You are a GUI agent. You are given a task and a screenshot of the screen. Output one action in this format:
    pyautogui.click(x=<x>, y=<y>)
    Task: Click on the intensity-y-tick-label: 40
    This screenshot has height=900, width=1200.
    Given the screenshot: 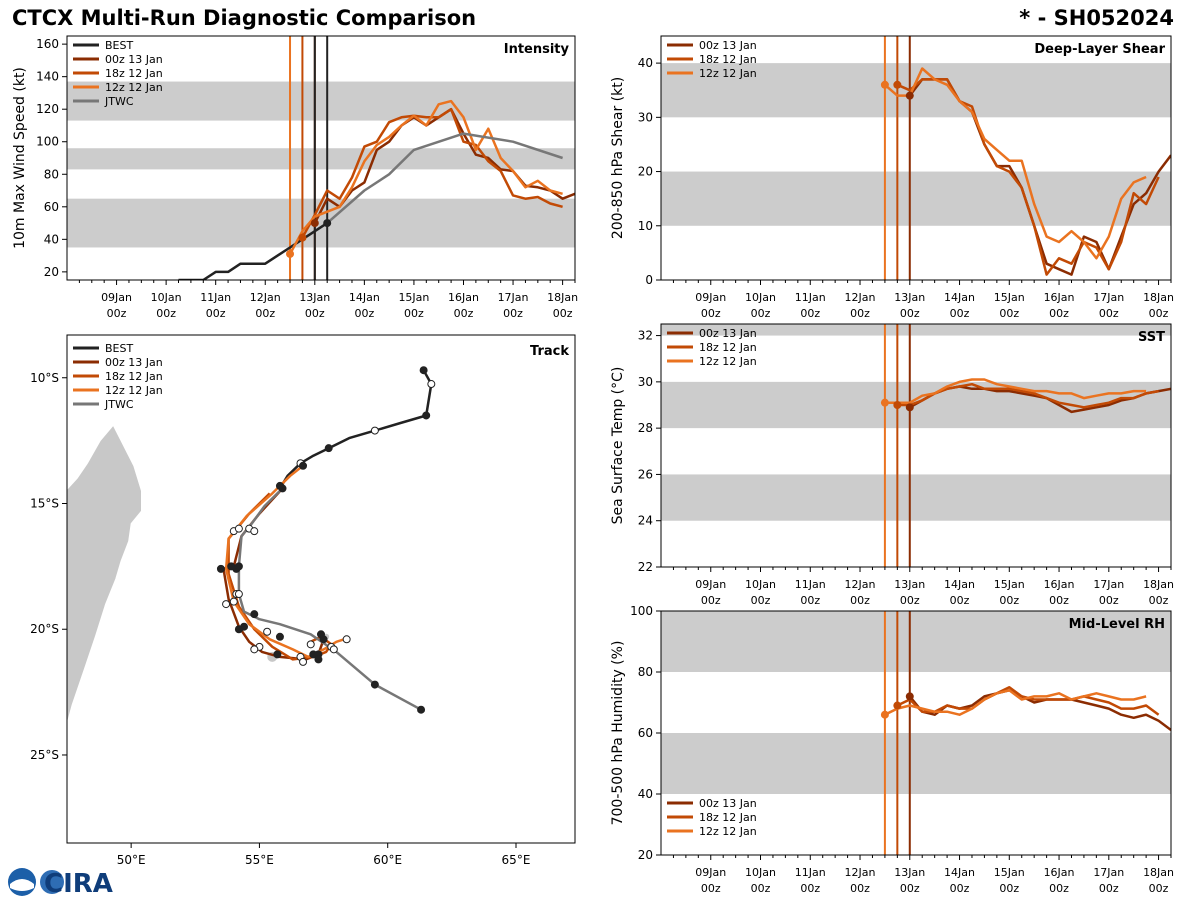 What is the action you would take?
    pyautogui.click(x=51, y=239)
    